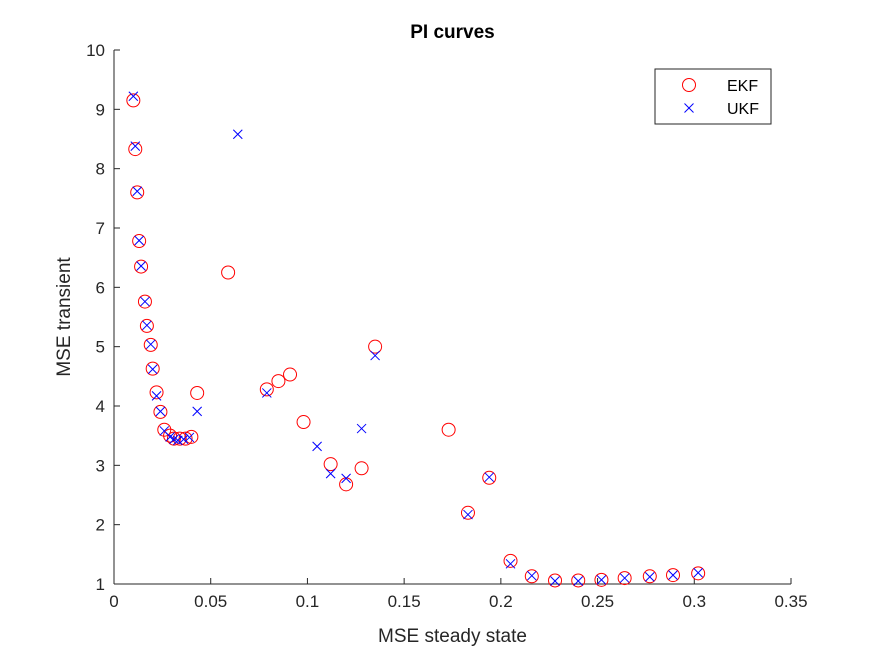 The width and height of the screenshot is (875, 656). Describe the element at coordinates (64, 317) in the screenshot. I see `y-axis-label: MSE transient` at that location.